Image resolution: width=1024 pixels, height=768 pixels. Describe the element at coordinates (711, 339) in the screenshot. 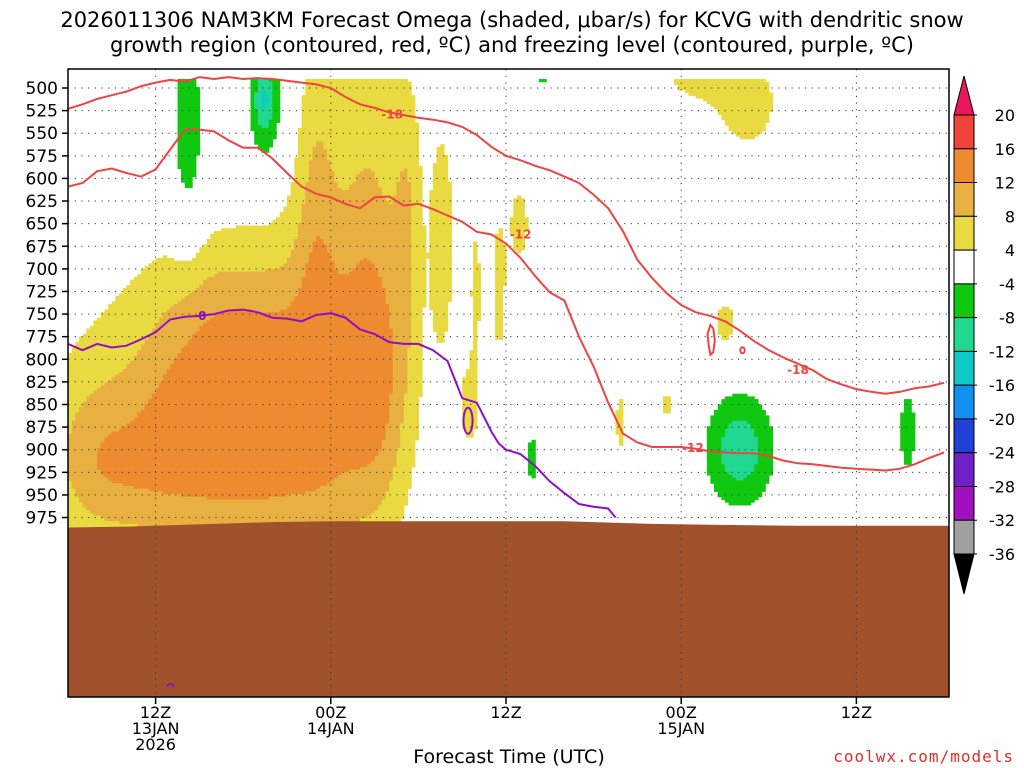

I see `dendritic-contour-loop` at that location.